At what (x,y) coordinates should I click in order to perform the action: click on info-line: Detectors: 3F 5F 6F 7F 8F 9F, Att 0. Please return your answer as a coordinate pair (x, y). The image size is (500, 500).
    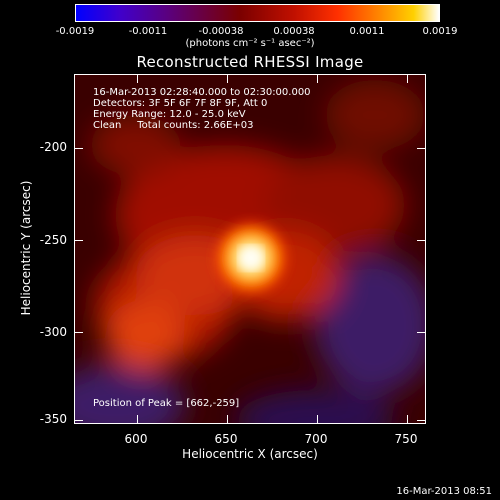
    Looking at the image, I should click on (180, 103).